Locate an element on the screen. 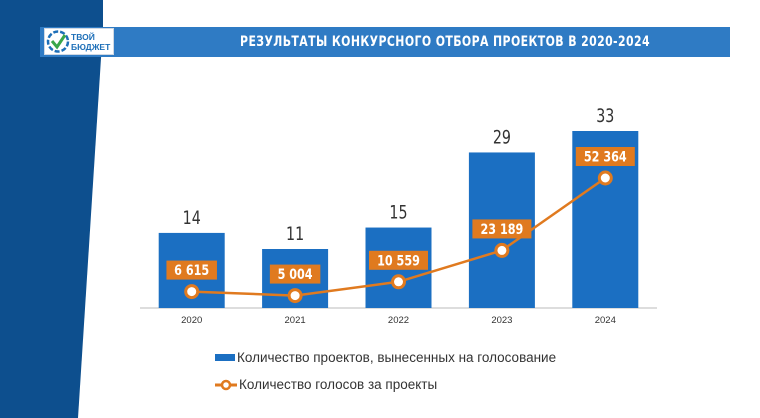 The width and height of the screenshot is (760, 418). legend-bar-swatch is located at coordinates (225, 357).